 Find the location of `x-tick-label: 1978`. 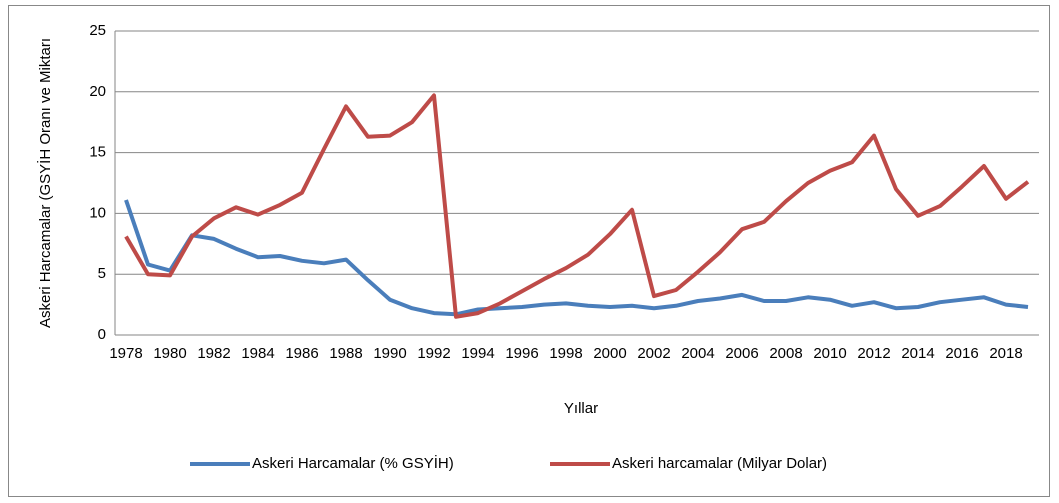

x-tick-label: 1978 is located at coordinates (125, 353).